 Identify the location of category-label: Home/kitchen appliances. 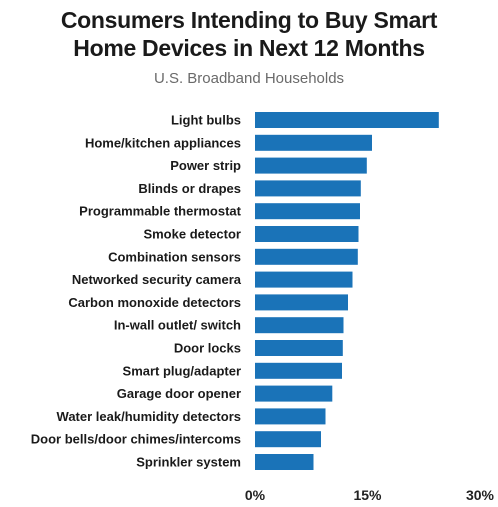
(163, 142).